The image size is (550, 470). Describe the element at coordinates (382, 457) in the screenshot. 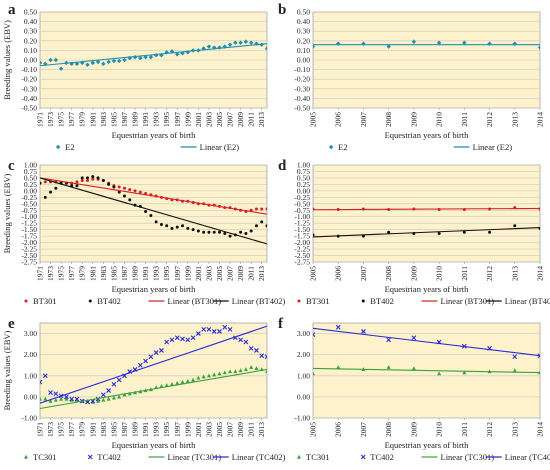

I see `legend-label: TC402` at that location.